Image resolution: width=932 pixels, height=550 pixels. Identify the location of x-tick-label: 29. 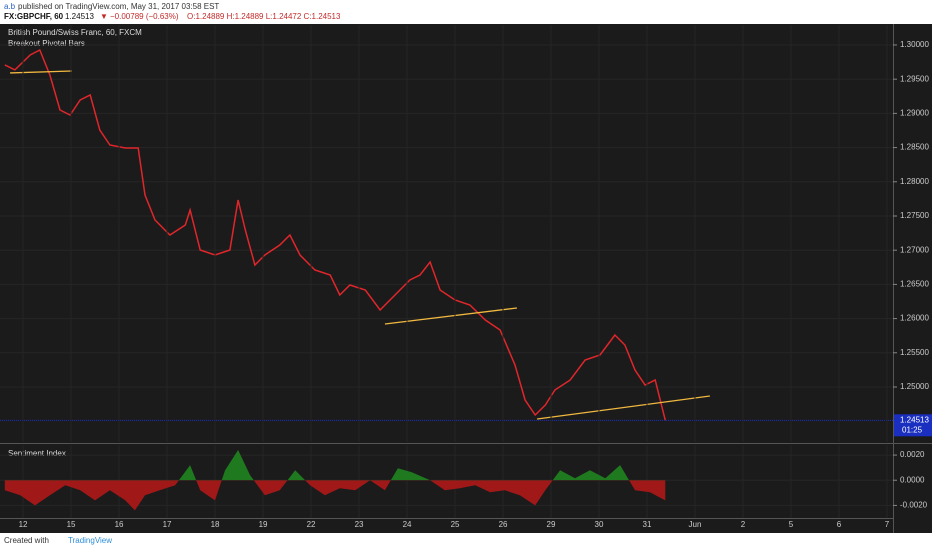
(551, 524).